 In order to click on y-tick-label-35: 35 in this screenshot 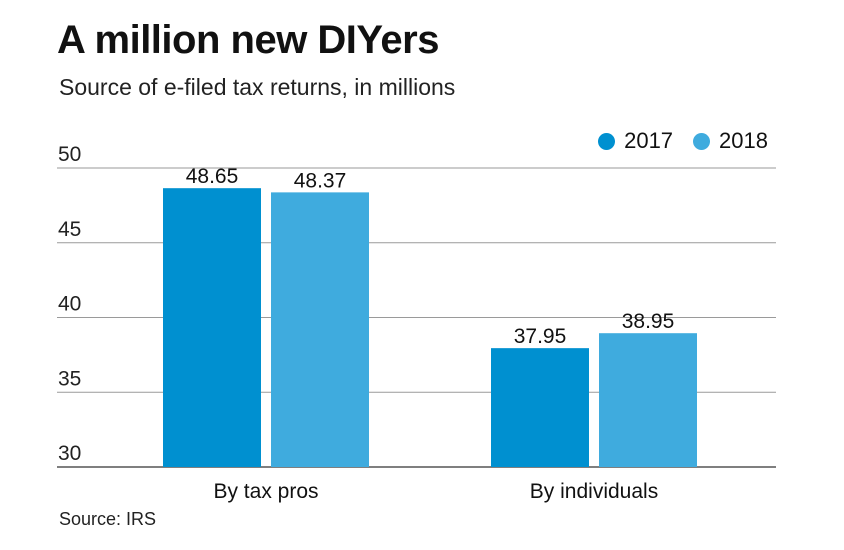, I will do `click(69, 378)`.